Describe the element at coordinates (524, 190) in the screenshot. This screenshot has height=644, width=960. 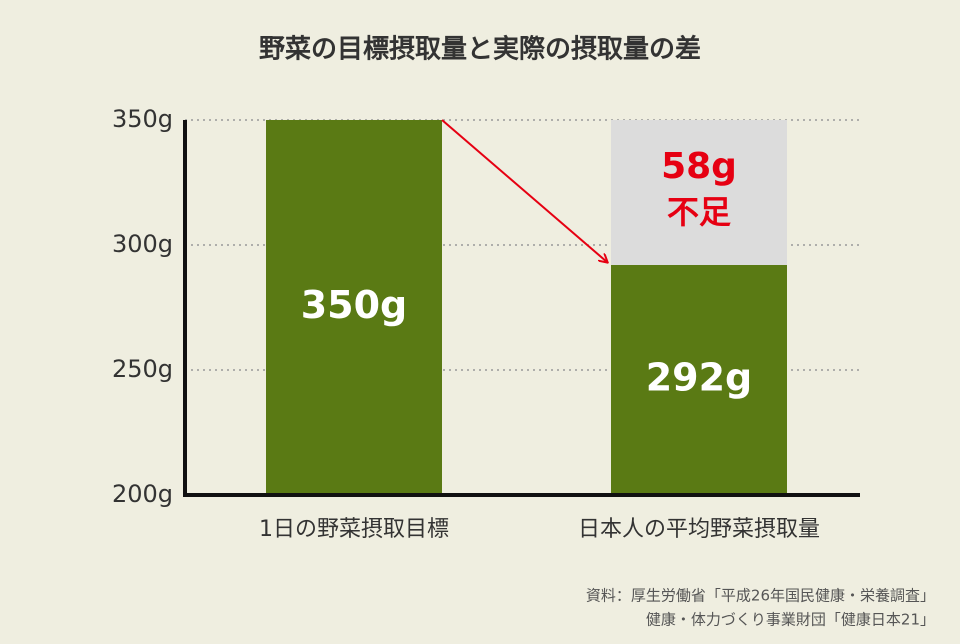
I see `arrow` at that location.